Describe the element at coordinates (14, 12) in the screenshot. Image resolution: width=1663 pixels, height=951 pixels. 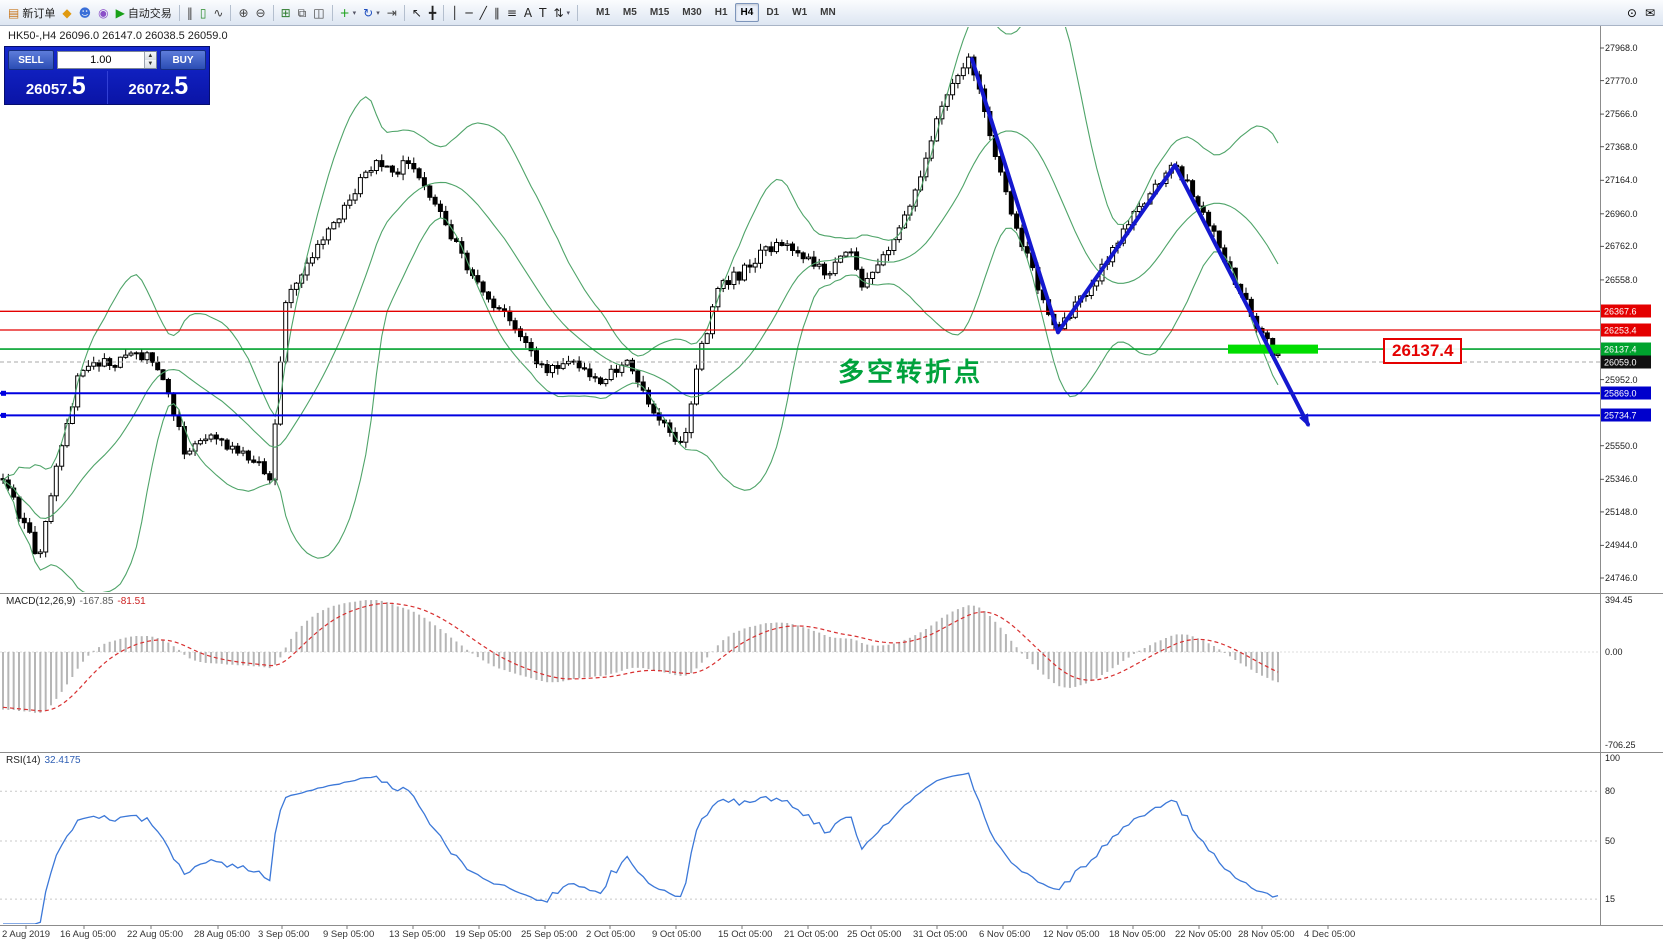
I see `new-order-icon: ▤` at that location.